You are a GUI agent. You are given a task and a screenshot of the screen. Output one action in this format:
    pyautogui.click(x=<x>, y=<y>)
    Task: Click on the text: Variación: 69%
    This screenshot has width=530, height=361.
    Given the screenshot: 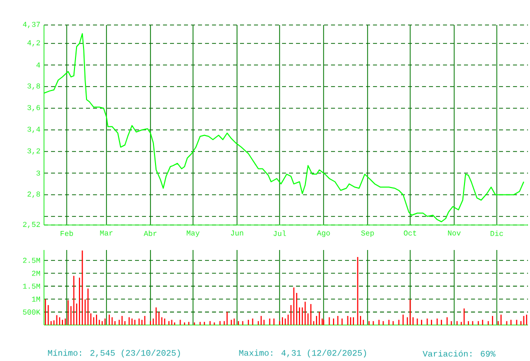 What is the action you would take?
    pyautogui.click(x=459, y=353)
    